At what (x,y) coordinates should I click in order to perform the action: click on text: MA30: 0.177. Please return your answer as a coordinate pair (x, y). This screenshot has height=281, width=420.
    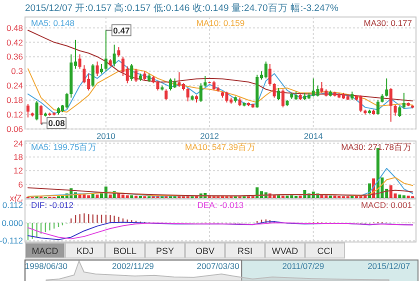
    Looking at the image, I should click on (388, 23).